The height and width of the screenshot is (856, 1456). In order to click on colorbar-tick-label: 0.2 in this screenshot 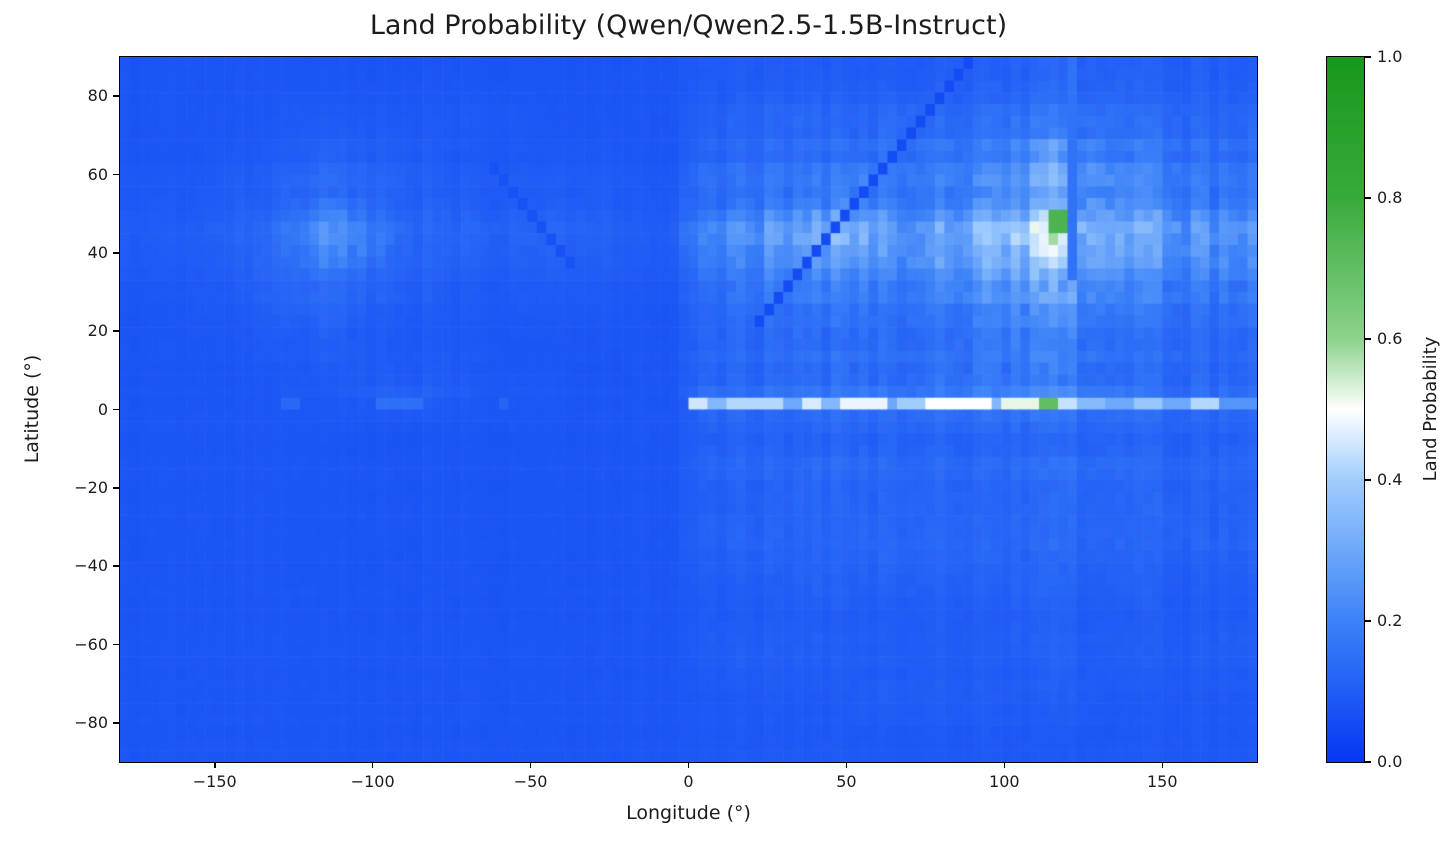, I will do `click(1390, 620)`.